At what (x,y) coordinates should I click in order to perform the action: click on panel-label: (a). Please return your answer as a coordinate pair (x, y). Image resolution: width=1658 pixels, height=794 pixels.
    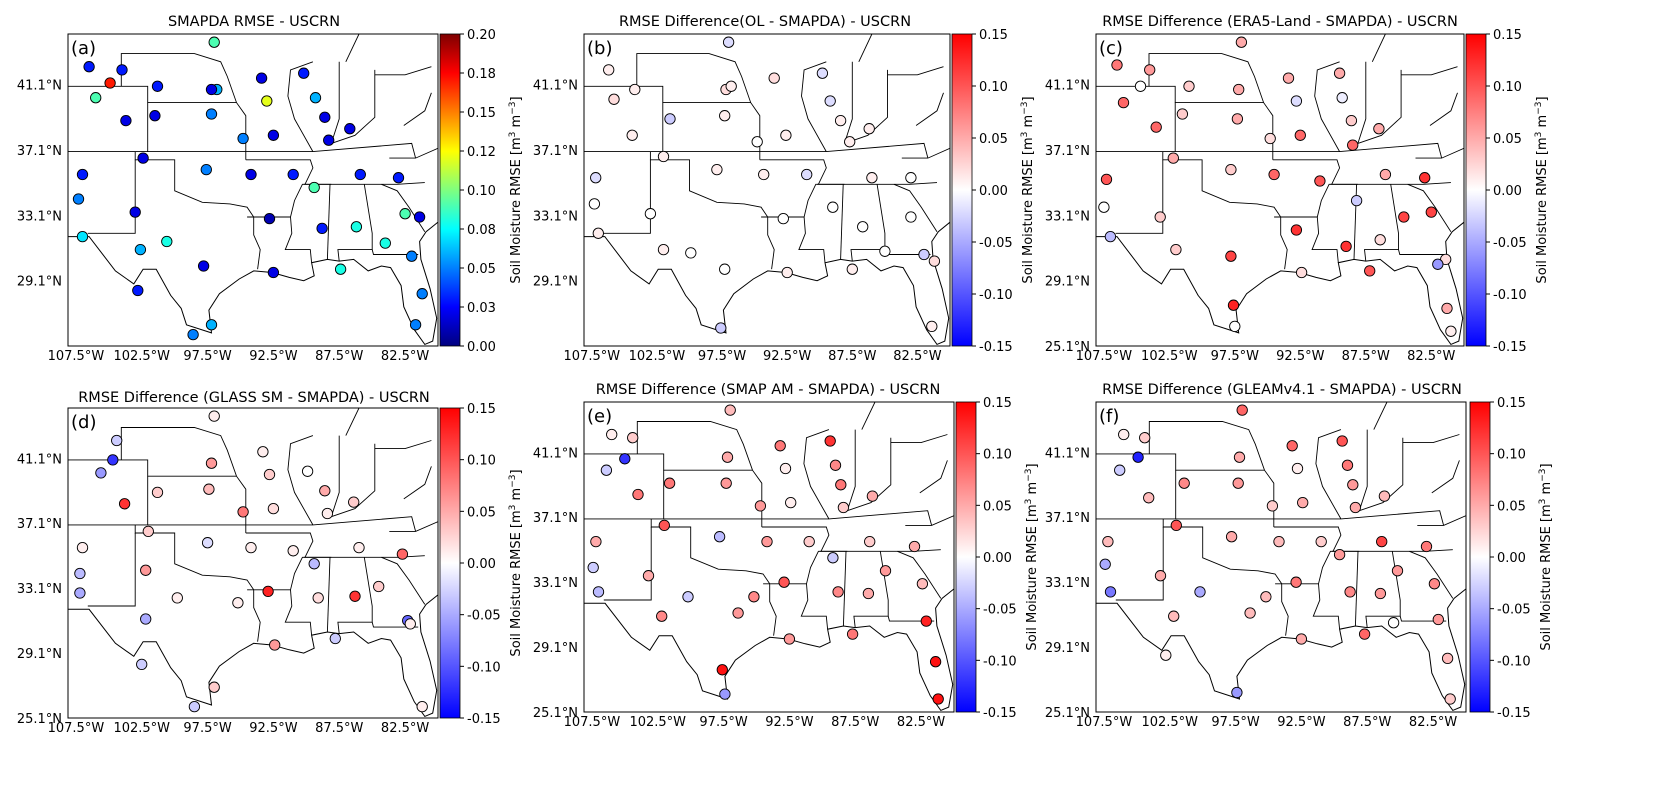
    Looking at the image, I should click on (83, 48).